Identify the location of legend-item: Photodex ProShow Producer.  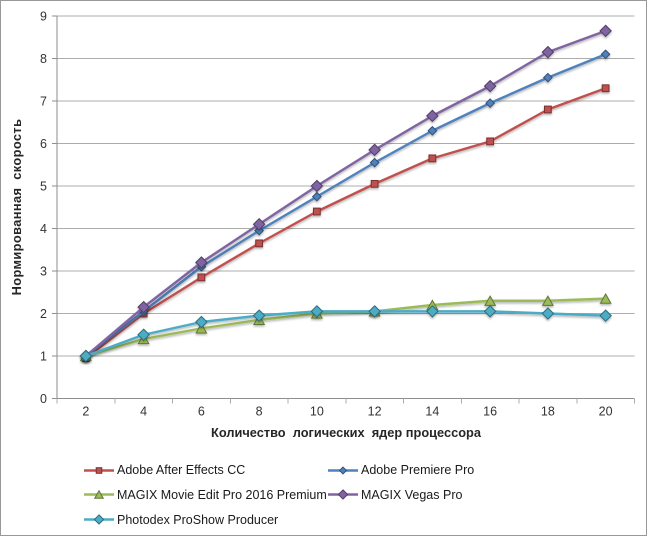
(181, 520).